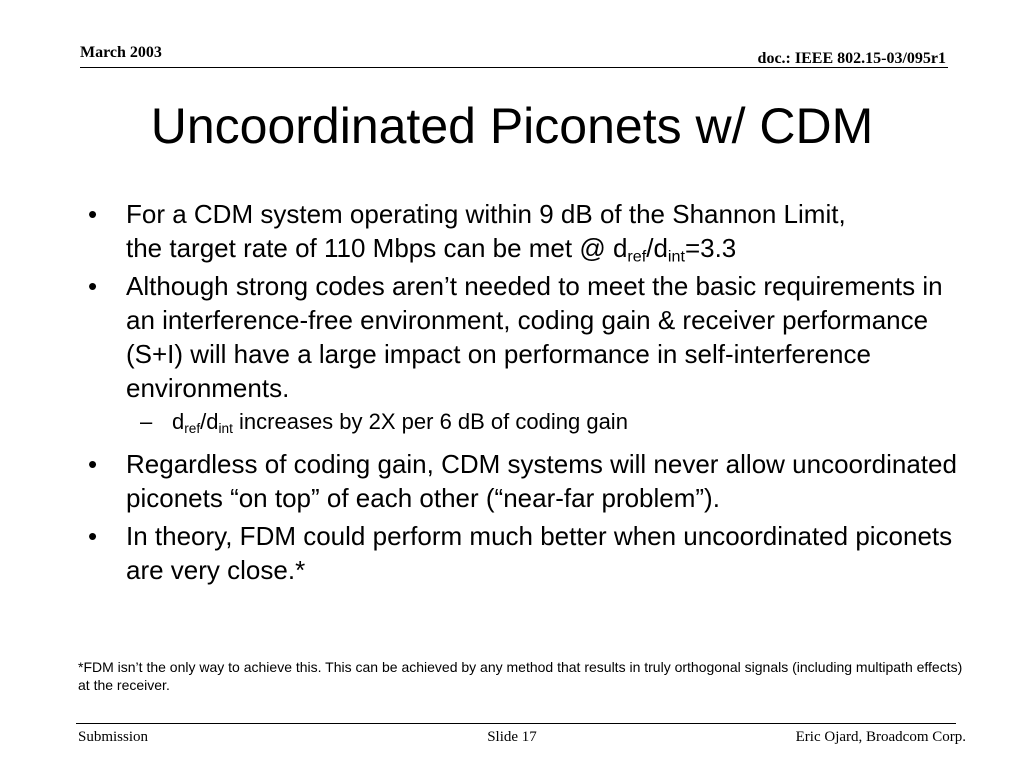 The height and width of the screenshot is (768, 1024). What do you see at coordinates (851, 58) in the screenshot?
I see `header-doc-id: doc.: IEEE 802.15-03/095r1` at bounding box center [851, 58].